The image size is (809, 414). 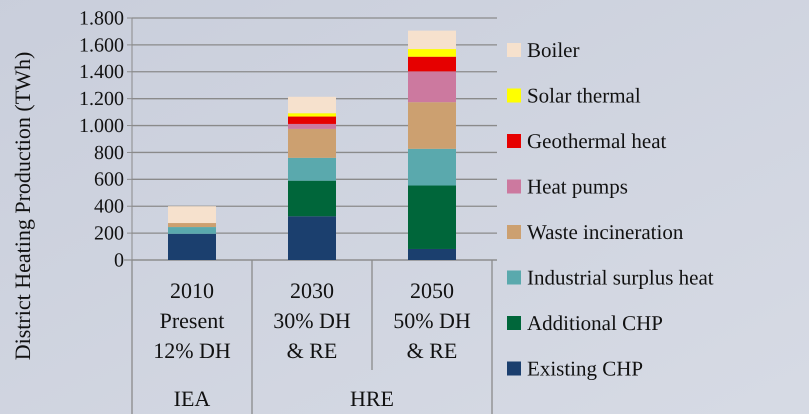 What do you see at coordinates (109, 153) in the screenshot?
I see `y-tick-label: 800` at bounding box center [109, 153].